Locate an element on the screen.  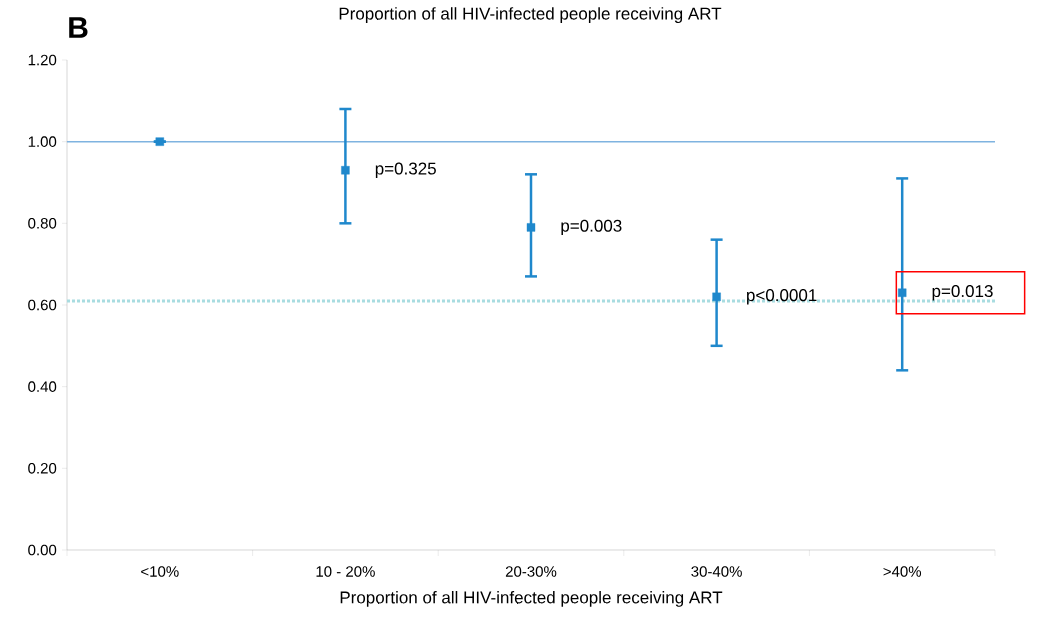
x-tick-label: 30-40% is located at coordinates (716, 571).